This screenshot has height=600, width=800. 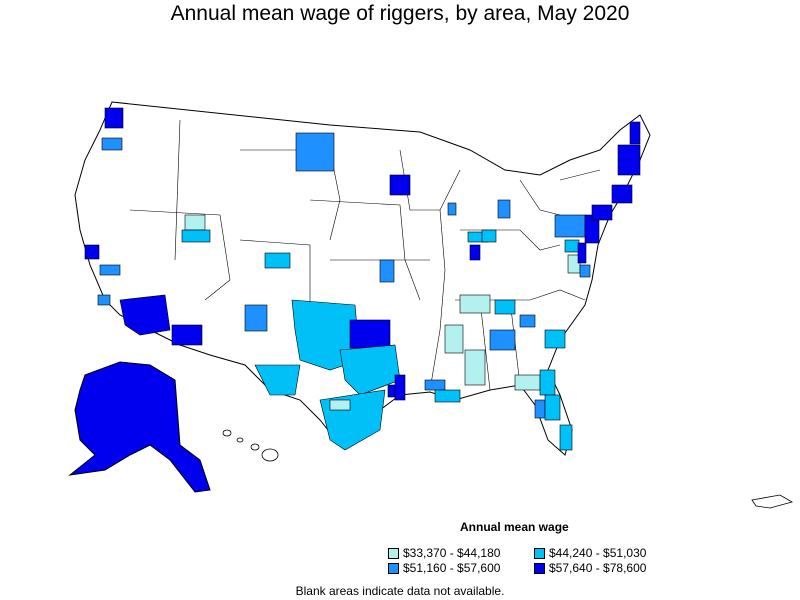 I want to click on area-pa, so click(x=570, y=226).